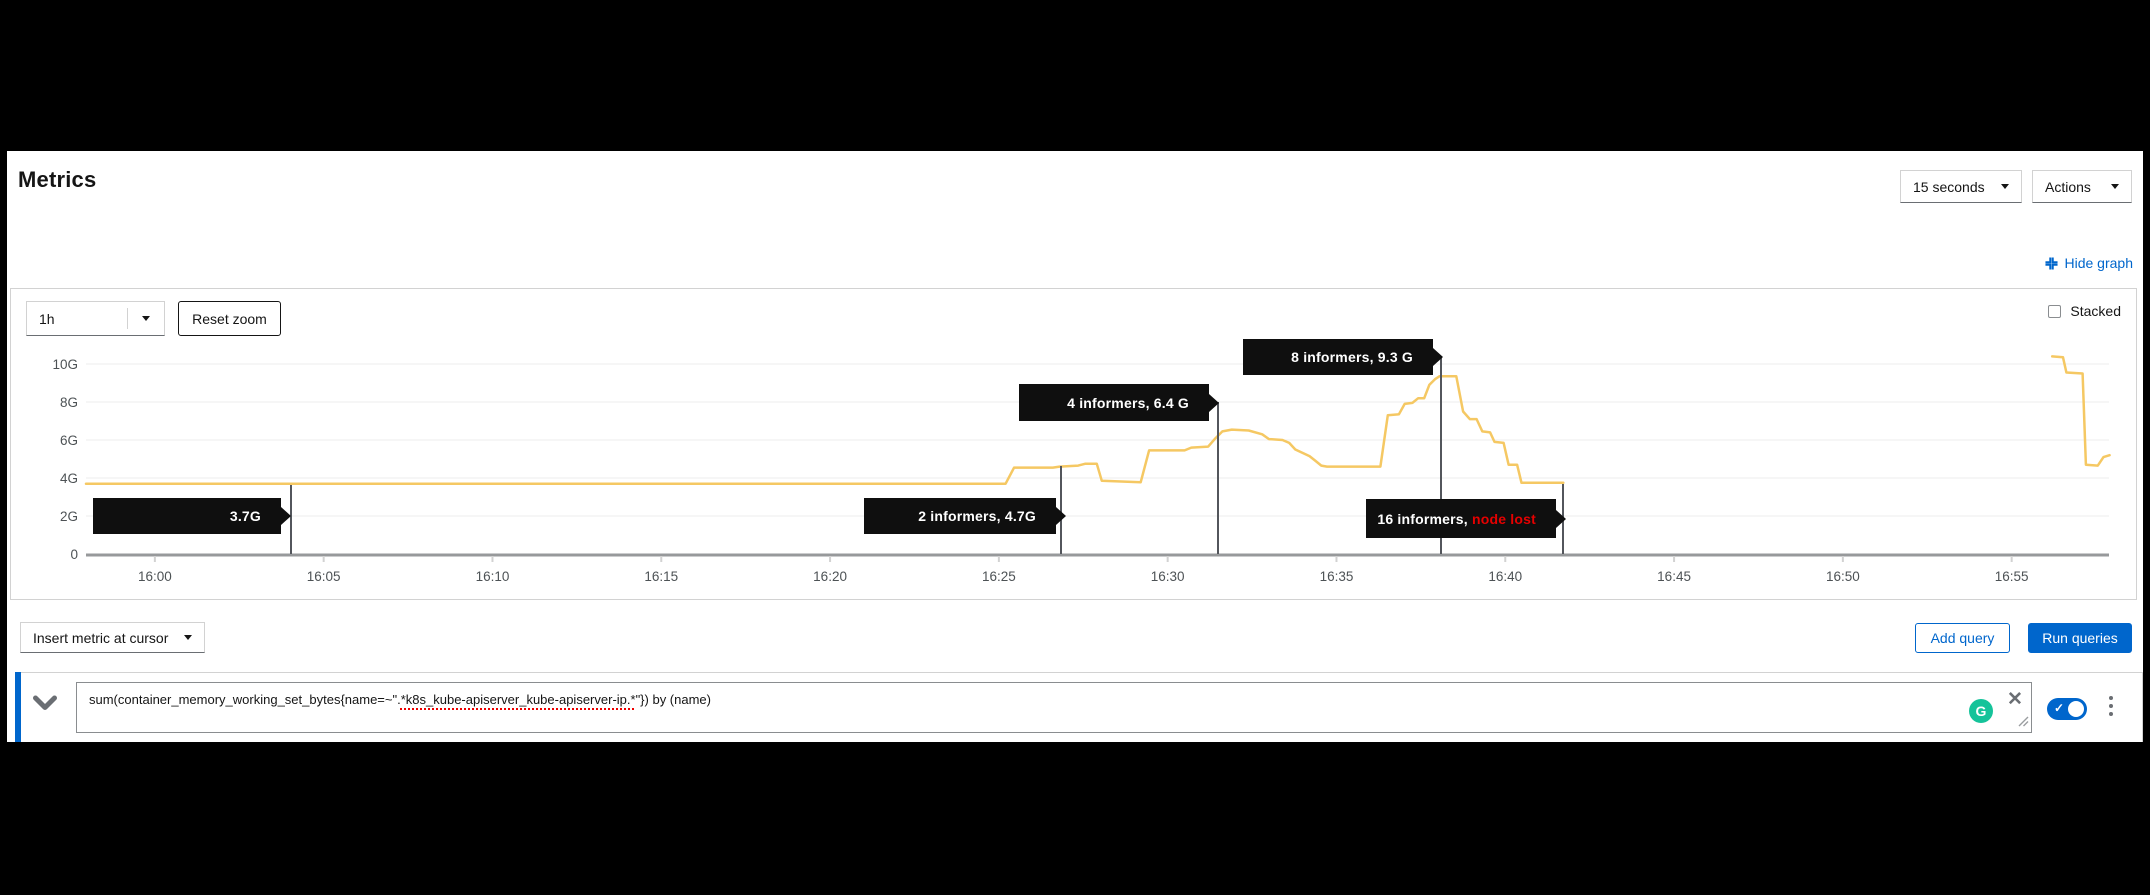  Describe the element at coordinates (2067, 709) in the screenshot. I see `query-enabled-toggle: ✓` at that location.